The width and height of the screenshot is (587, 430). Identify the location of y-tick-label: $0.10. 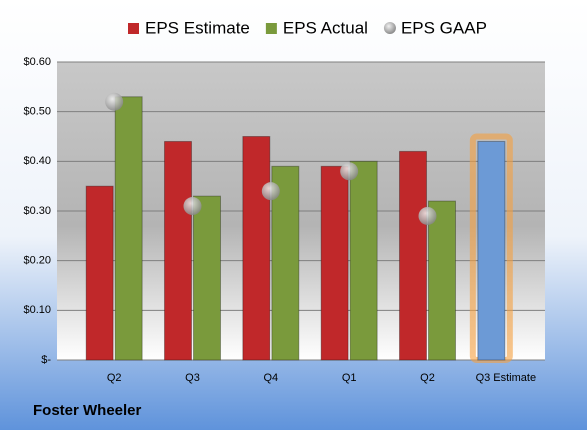
(37, 310).